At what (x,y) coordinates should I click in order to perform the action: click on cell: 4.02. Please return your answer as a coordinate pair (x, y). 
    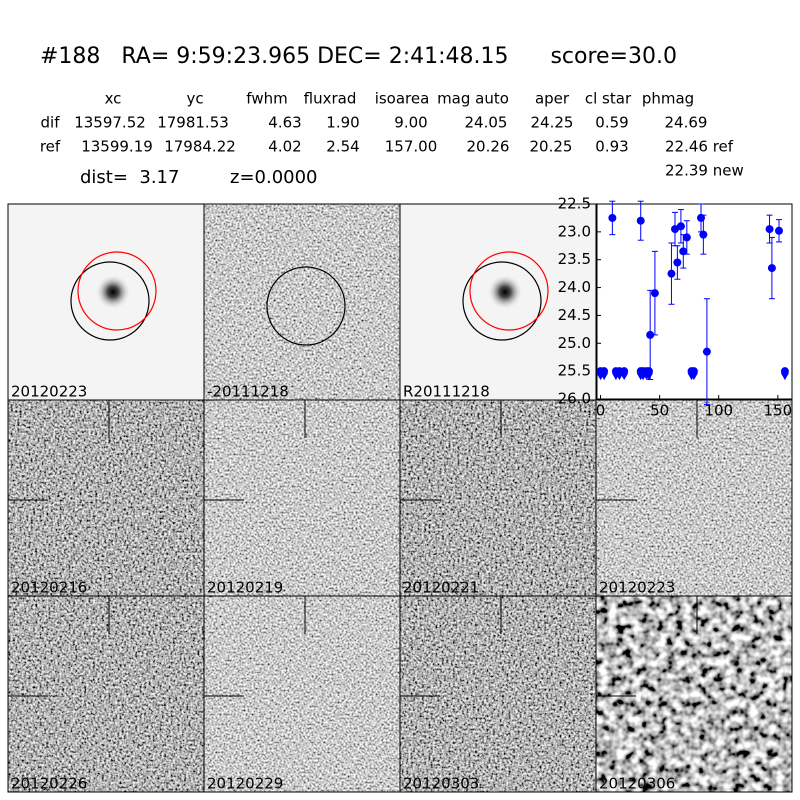
    Looking at the image, I should click on (284, 147).